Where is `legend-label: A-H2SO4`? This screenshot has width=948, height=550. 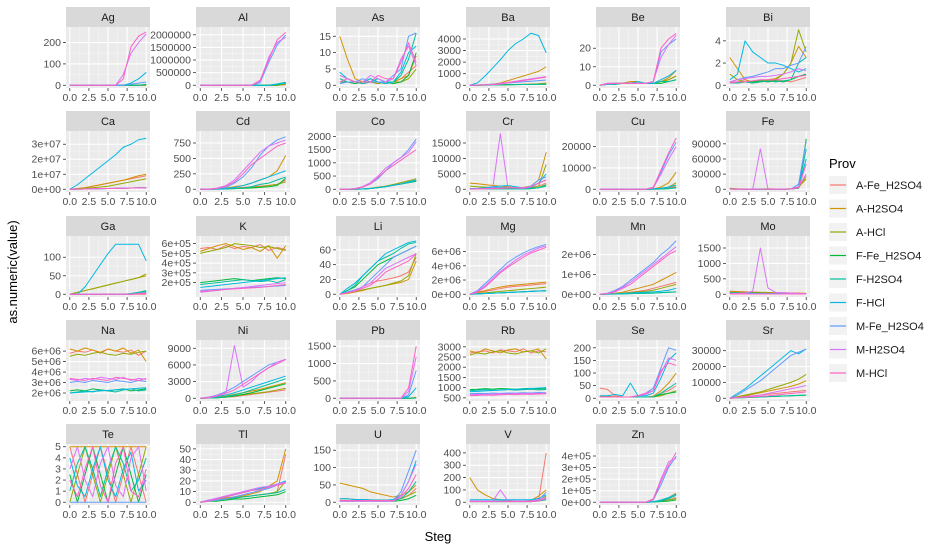 legend-label: A-H2SO4 is located at coordinates (879, 210).